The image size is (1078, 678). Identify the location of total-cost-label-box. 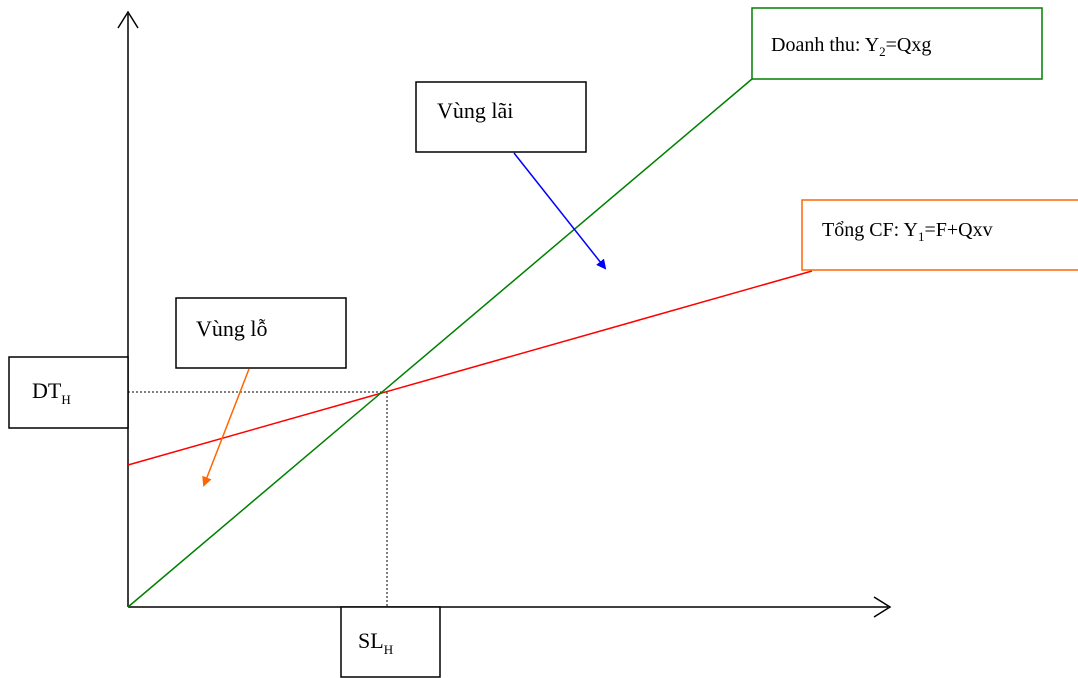
(939, 235).